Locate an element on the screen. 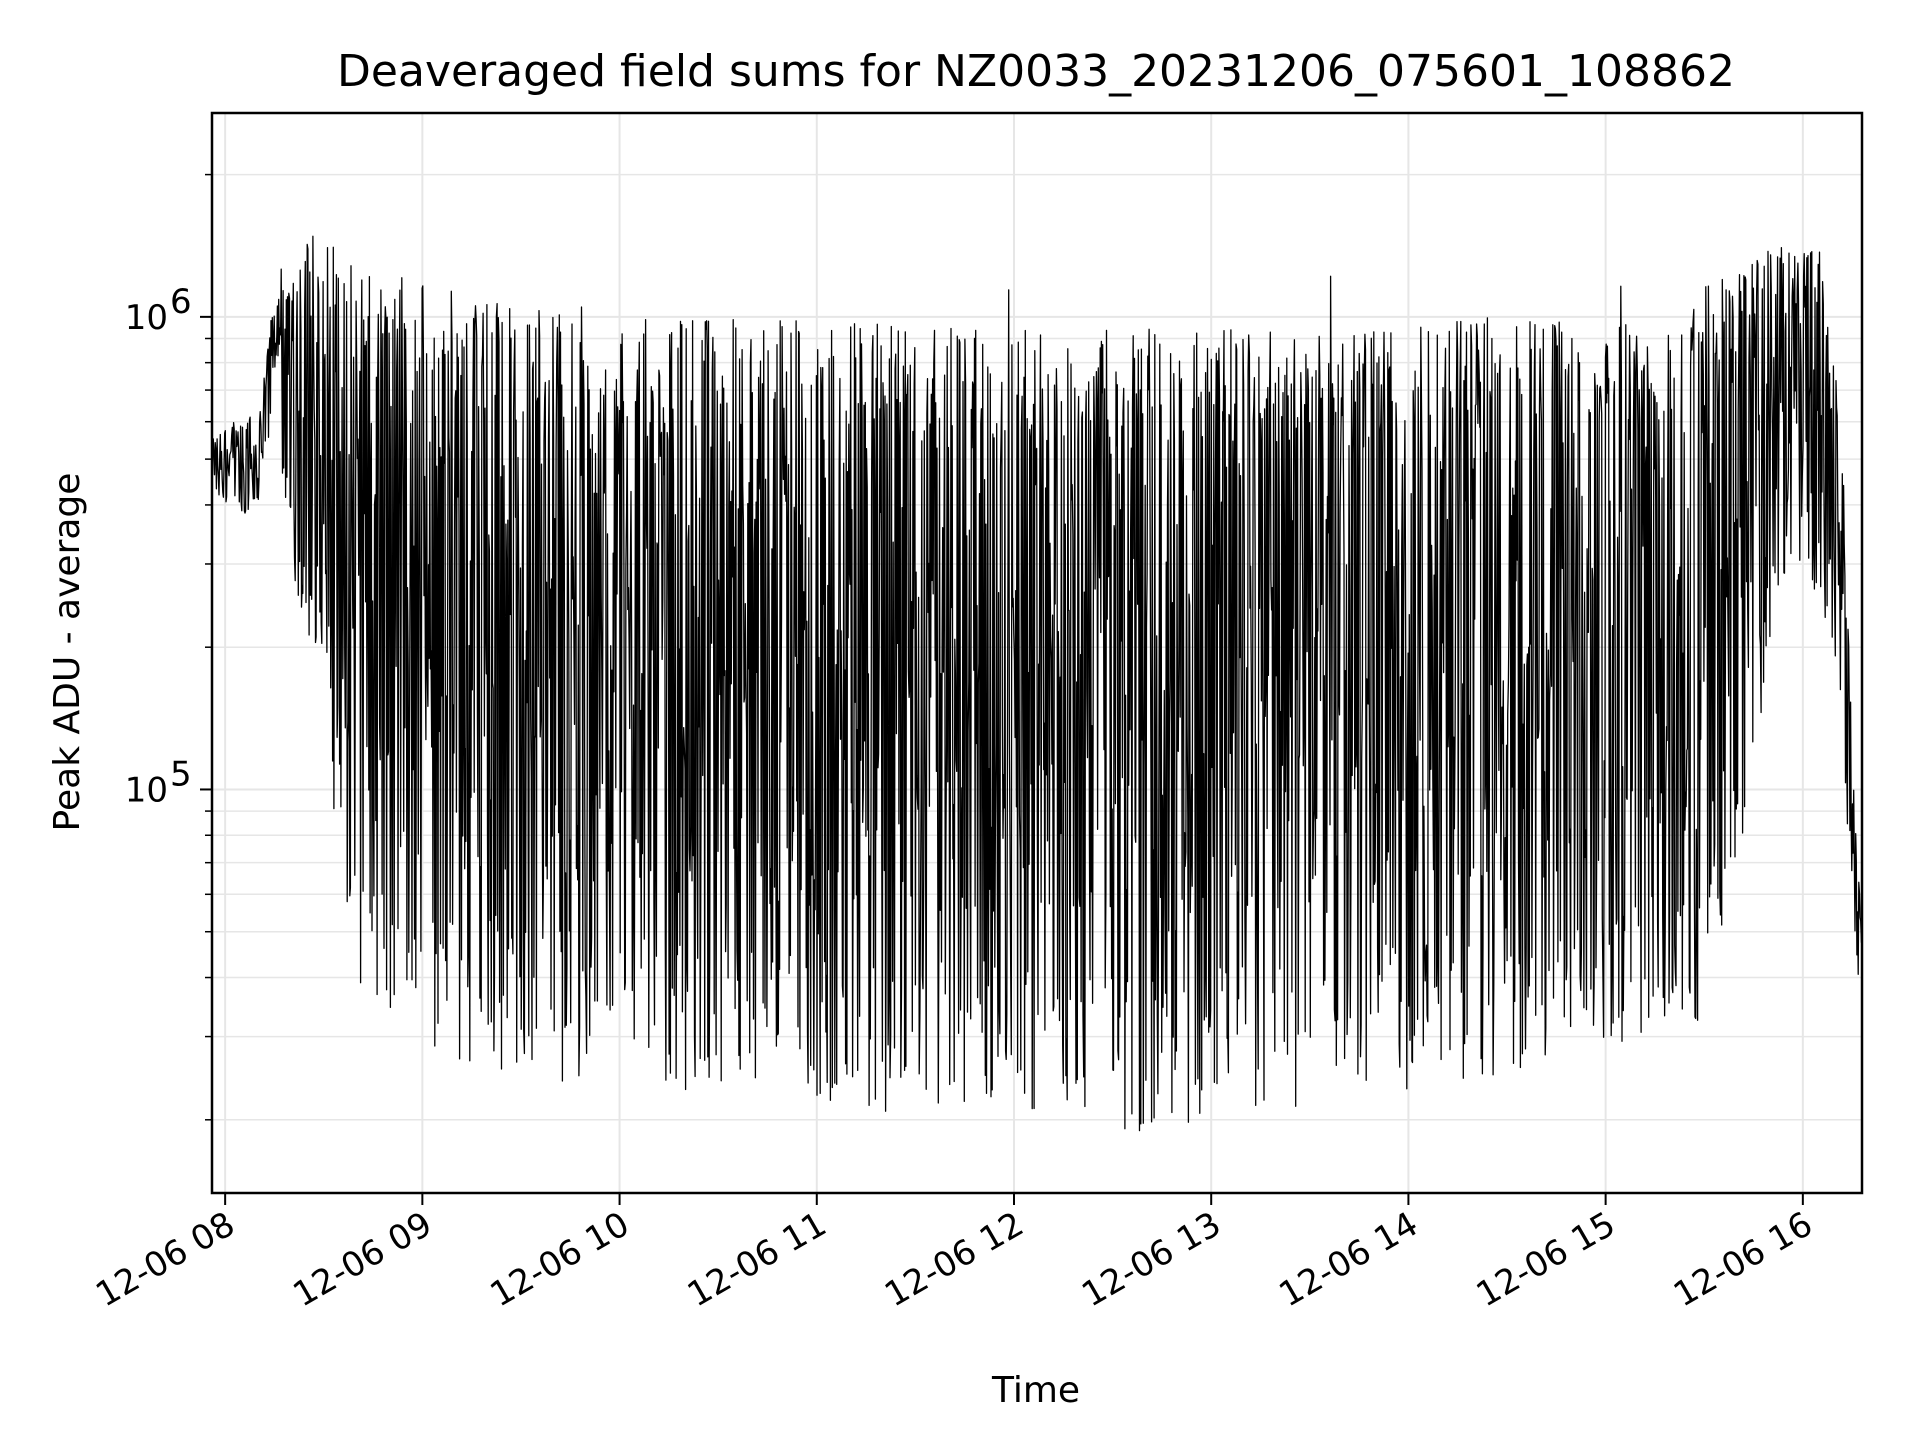  y-tick-label-exponent: 6 is located at coordinates (181, 302).